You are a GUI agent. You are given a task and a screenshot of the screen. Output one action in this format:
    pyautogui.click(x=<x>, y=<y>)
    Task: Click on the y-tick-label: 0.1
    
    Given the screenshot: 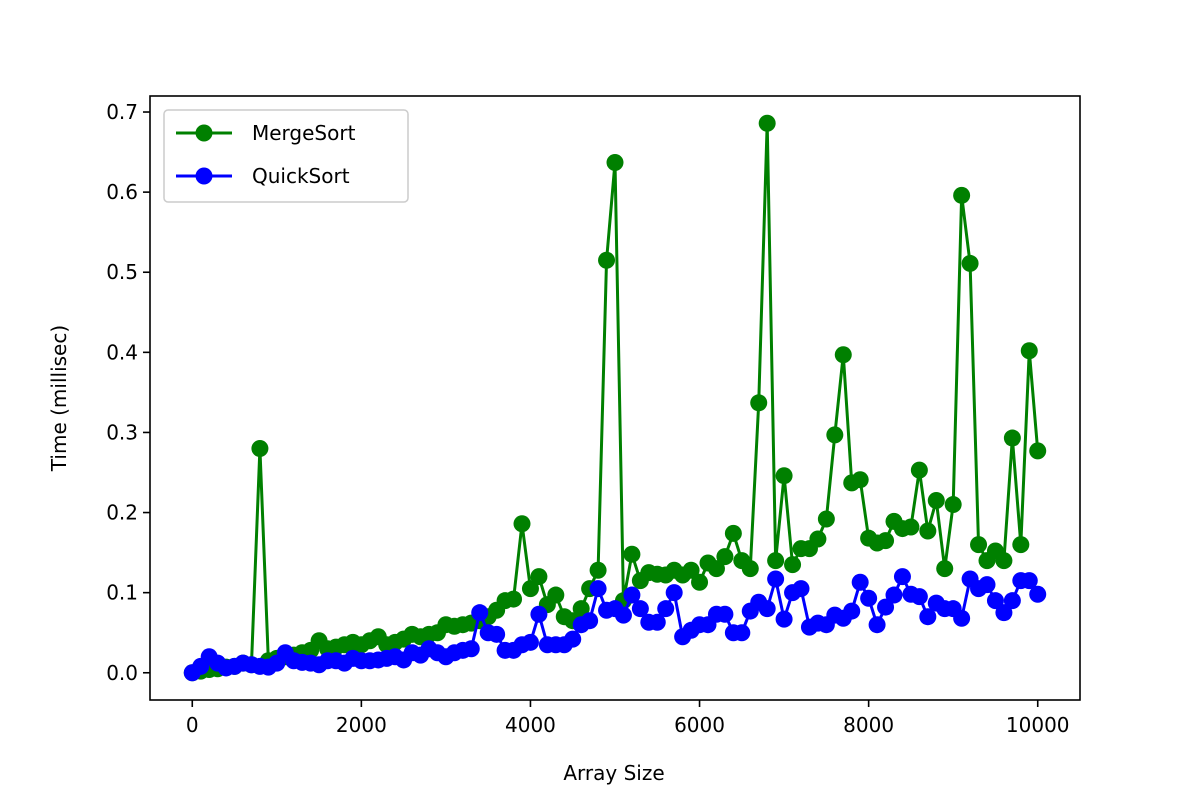 What is the action you would take?
    pyautogui.click(x=122, y=593)
    